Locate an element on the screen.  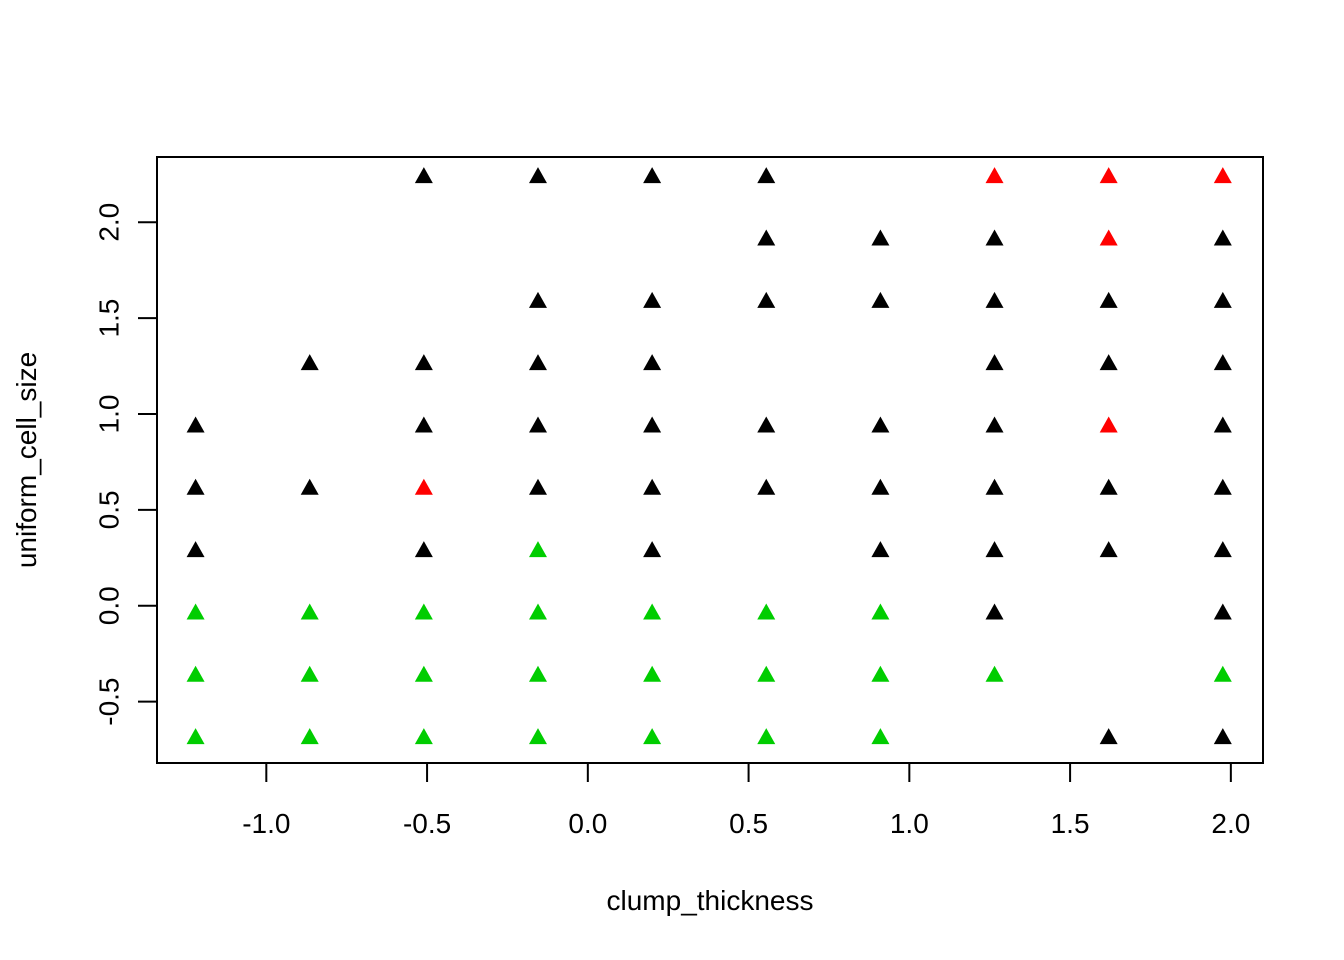
x-tick-label: -1.0 is located at coordinates (266, 823).